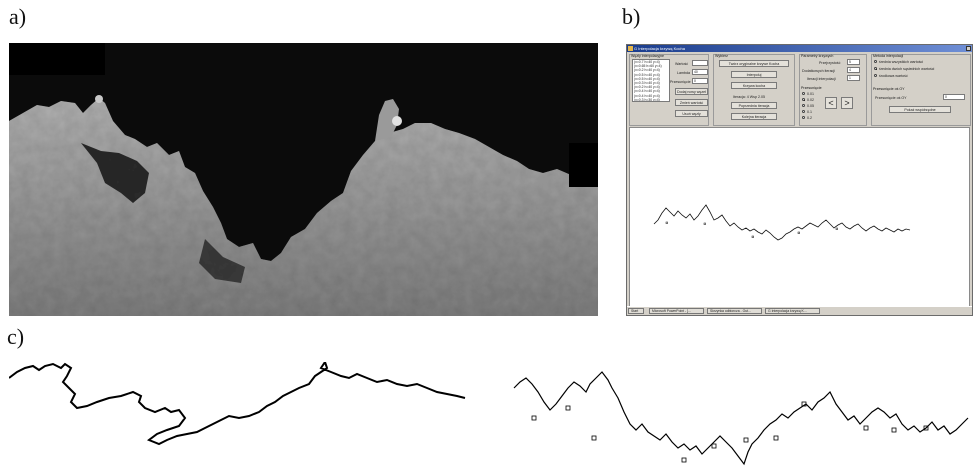 The width and height of the screenshot is (973, 466). Describe the element at coordinates (18, 16) in the screenshot. I see `panel-label-a: a)` at that location.